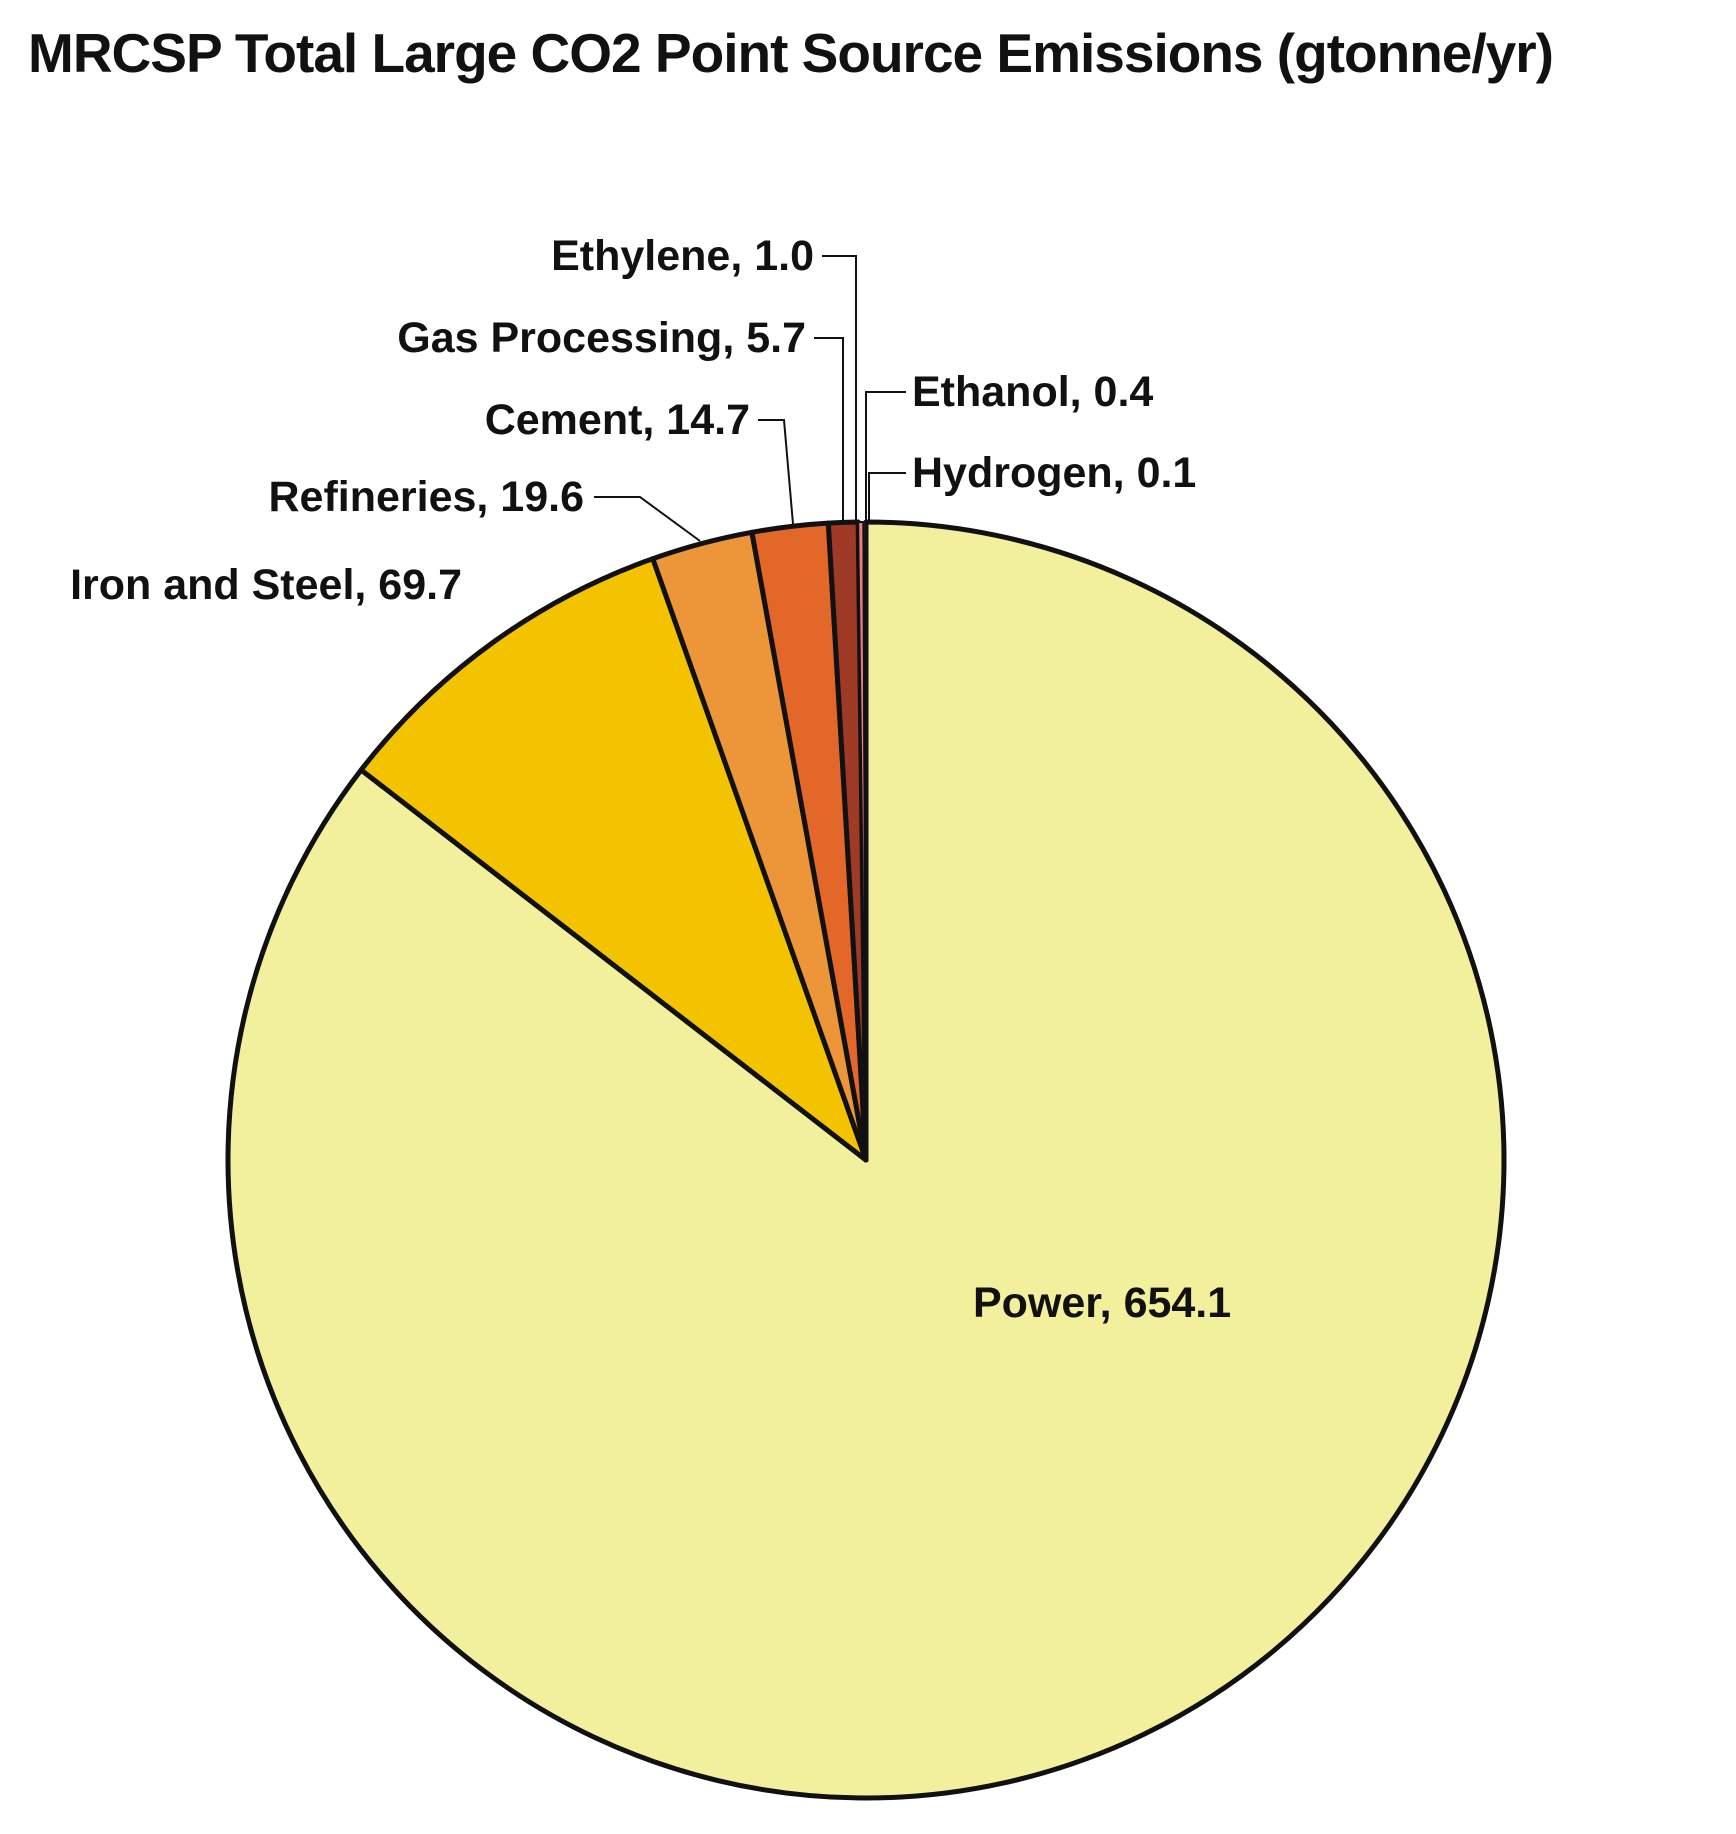  What do you see at coordinates (887, 496) in the screenshot?
I see `leader-line-hydrogen` at bounding box center [887, 496].